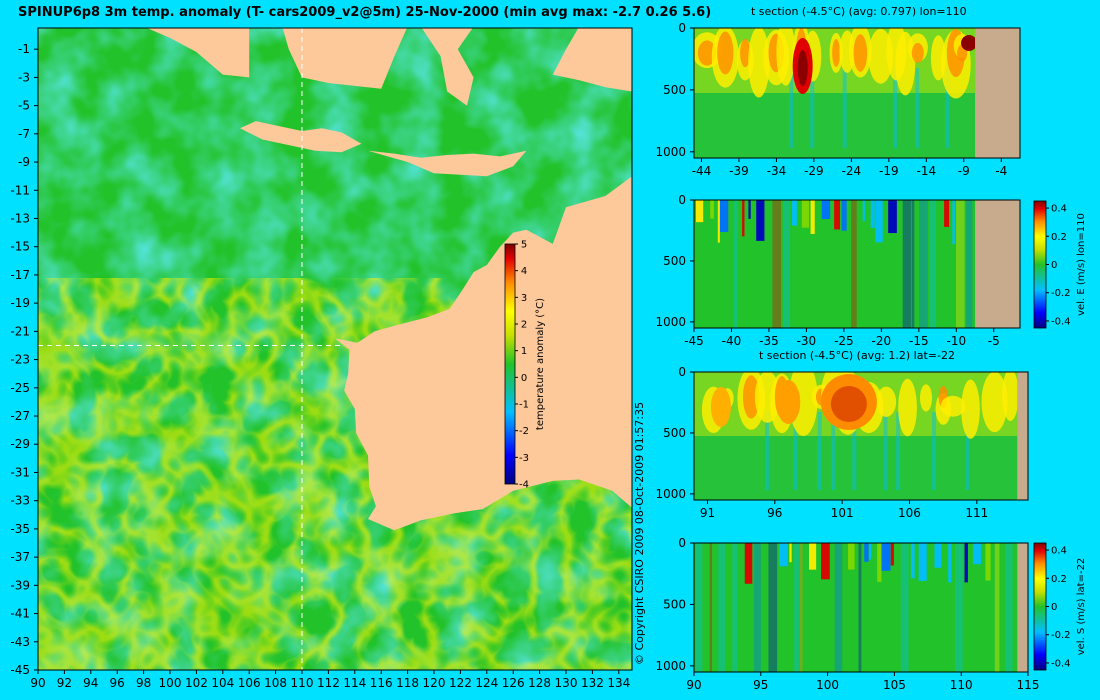 The height and width of the screenshot is (700, 1100). I want to click on x-tick-label: 95, so click(760, 685).